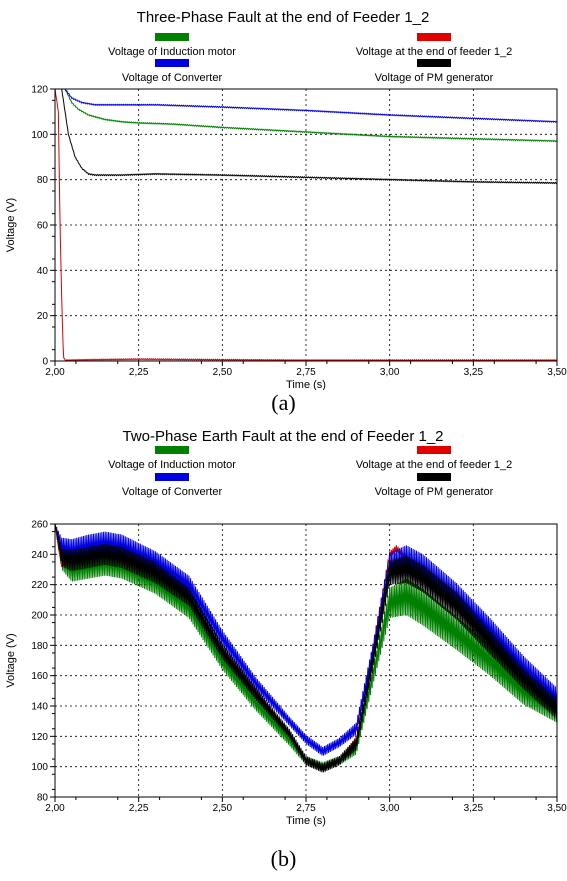  I want to click on chart-b-y-axis-label: Voltage (V), so click(11, 660).